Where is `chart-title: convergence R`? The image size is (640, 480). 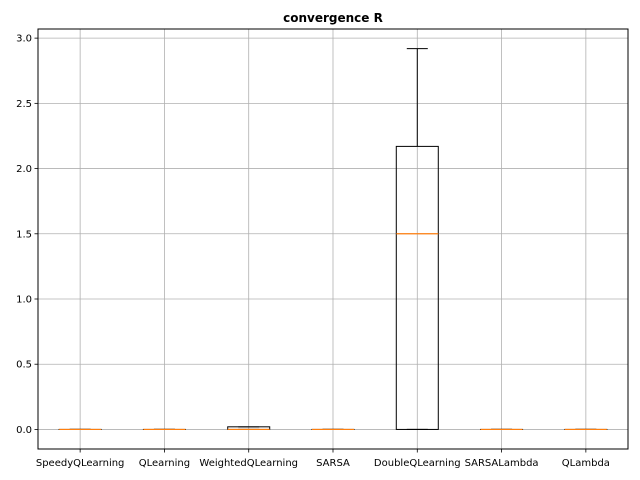 chart-title: convergence R is located at coordinates (333, 18).